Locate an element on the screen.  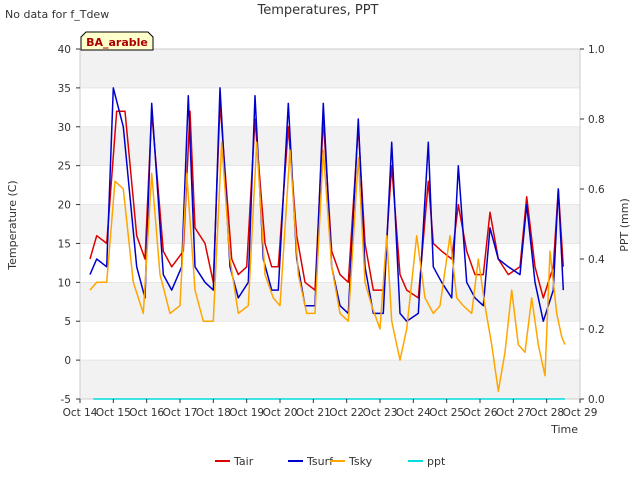
y-right-tick-label: 0.4 is located at coordinates (596, 260).